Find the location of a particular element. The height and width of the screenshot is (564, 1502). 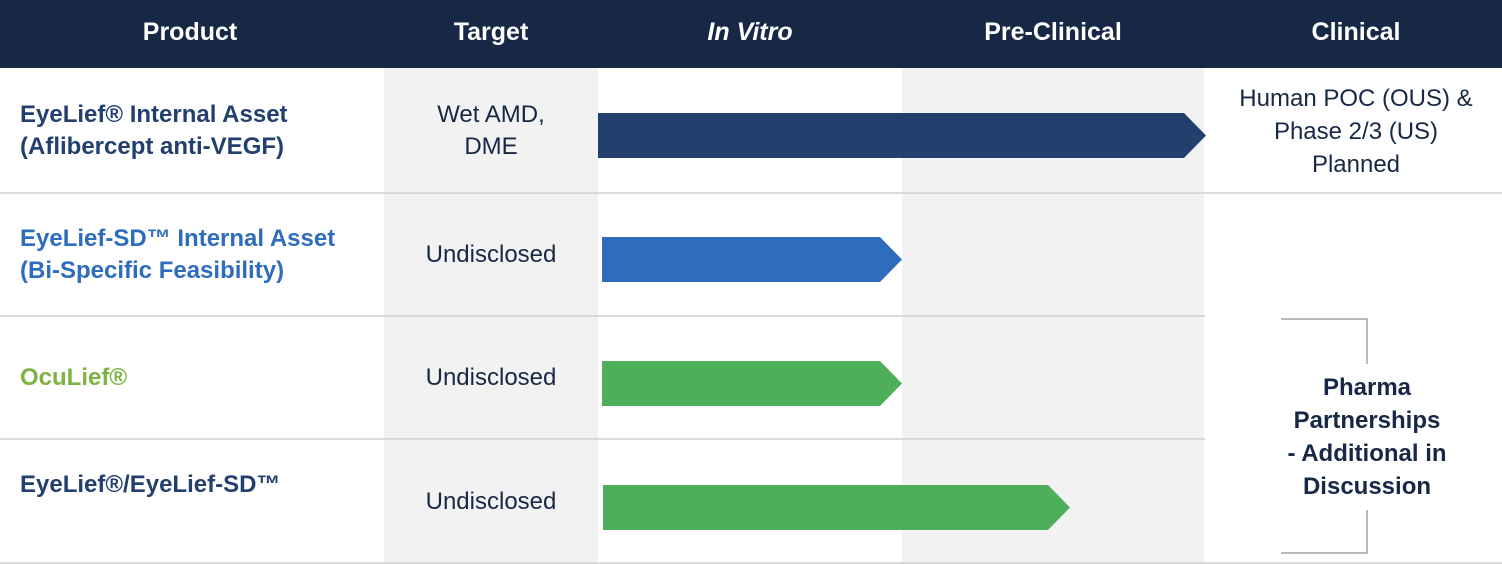

partnerships-line: Discussion is located at coordinates (1367, 486).